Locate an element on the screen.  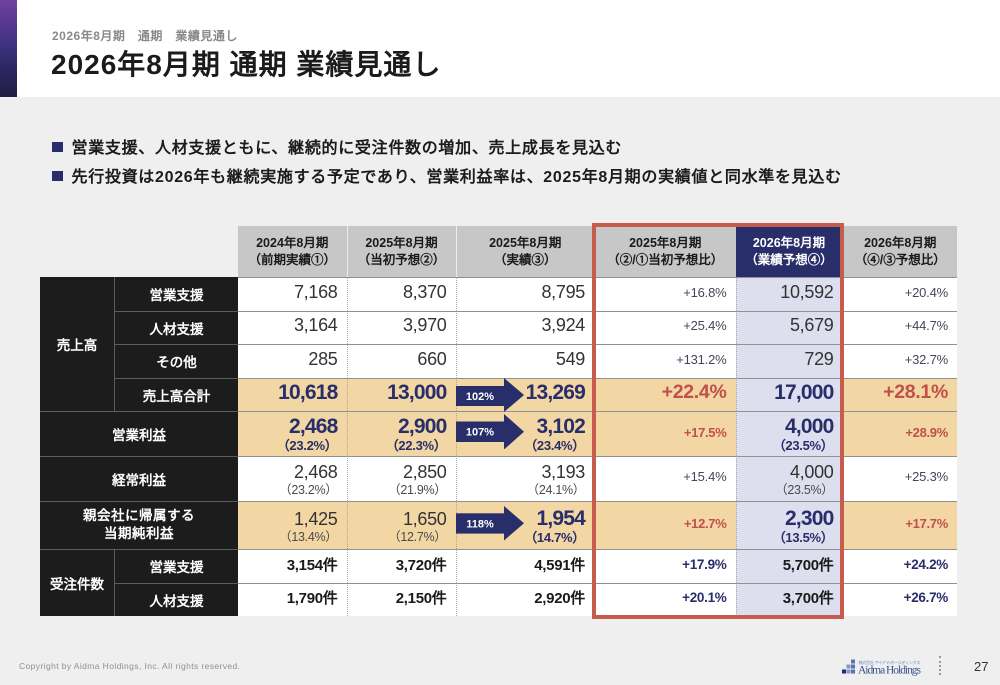
svg-text: 107% is located at coordinates (480, 432).